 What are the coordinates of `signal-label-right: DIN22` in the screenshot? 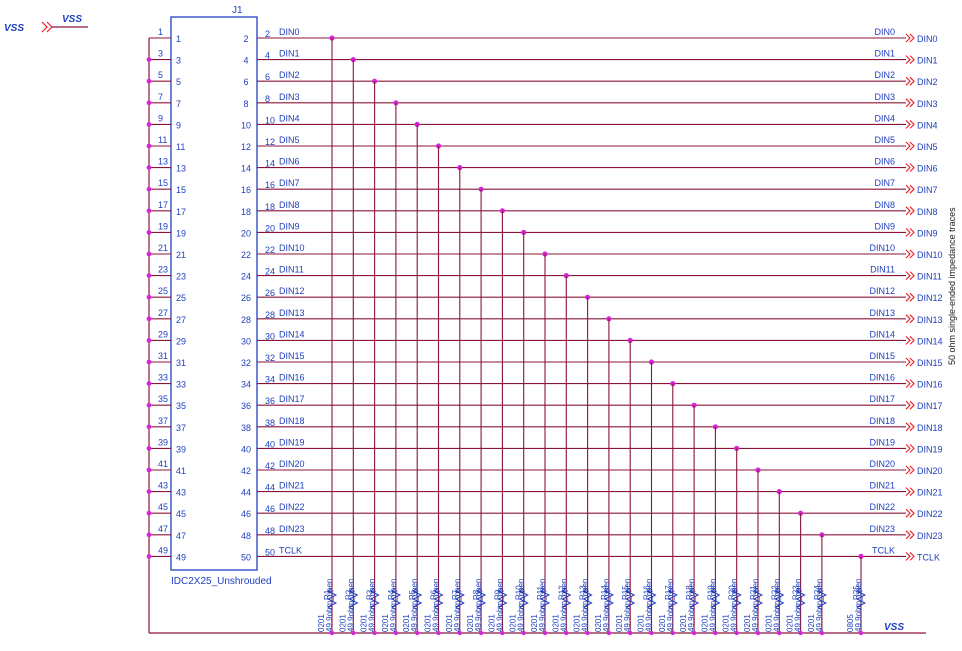 It's located at (882, 507).